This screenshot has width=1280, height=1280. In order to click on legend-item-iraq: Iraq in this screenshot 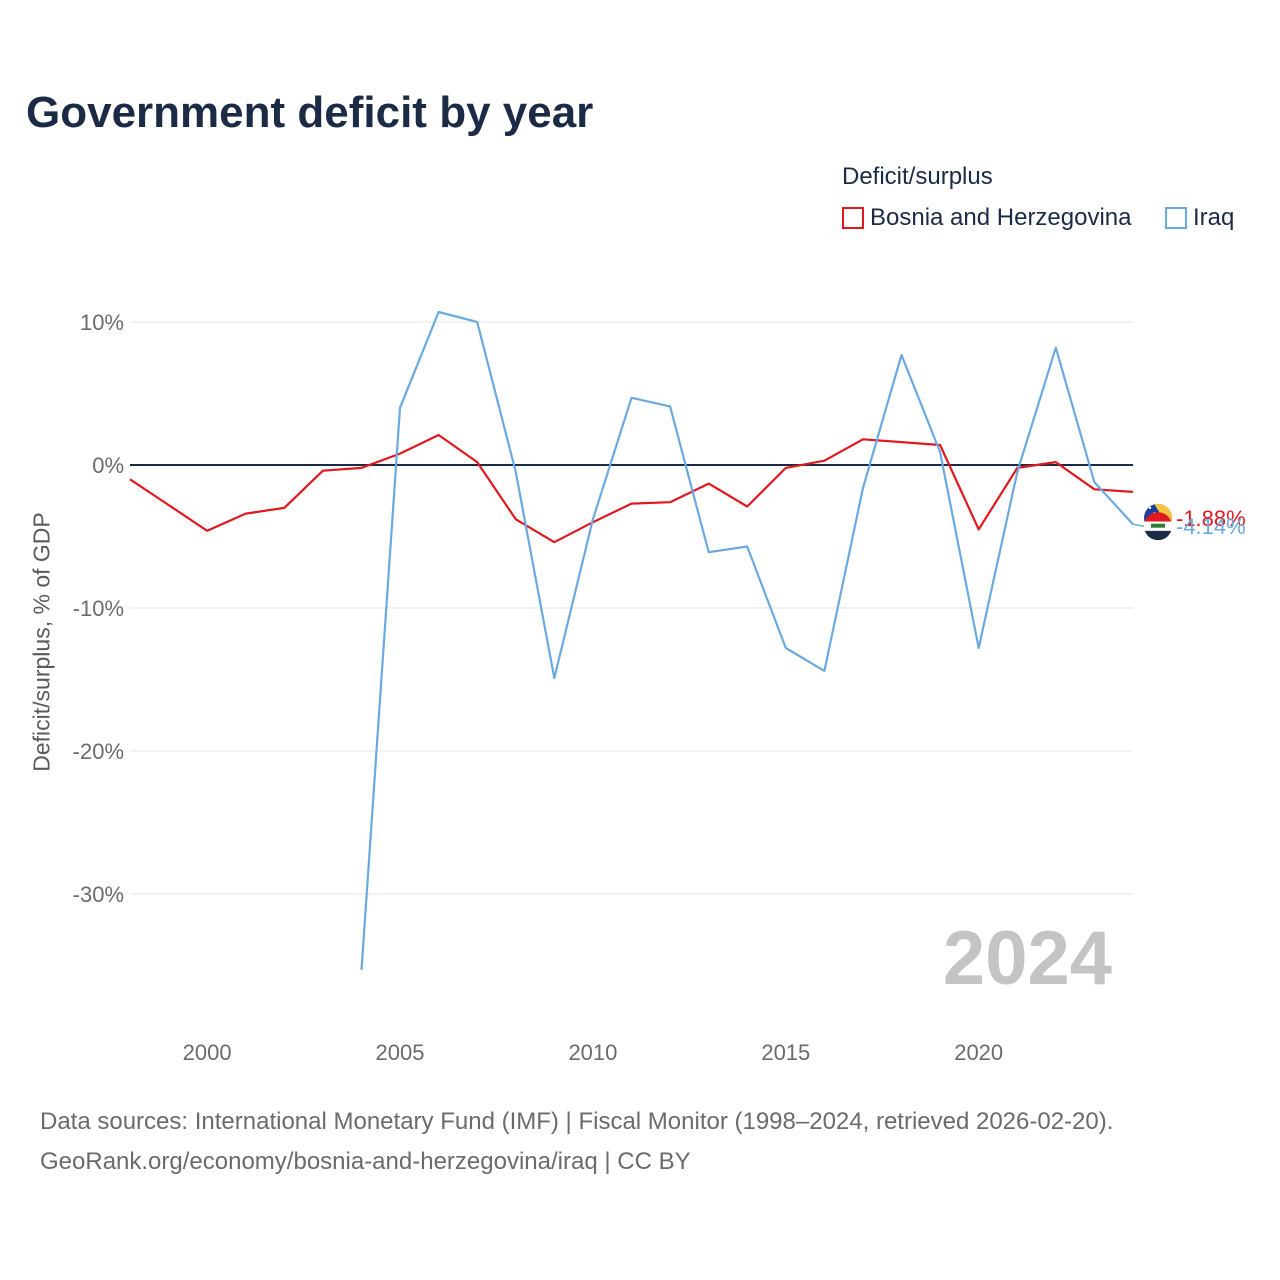, I will do `click(1199, 218)`.